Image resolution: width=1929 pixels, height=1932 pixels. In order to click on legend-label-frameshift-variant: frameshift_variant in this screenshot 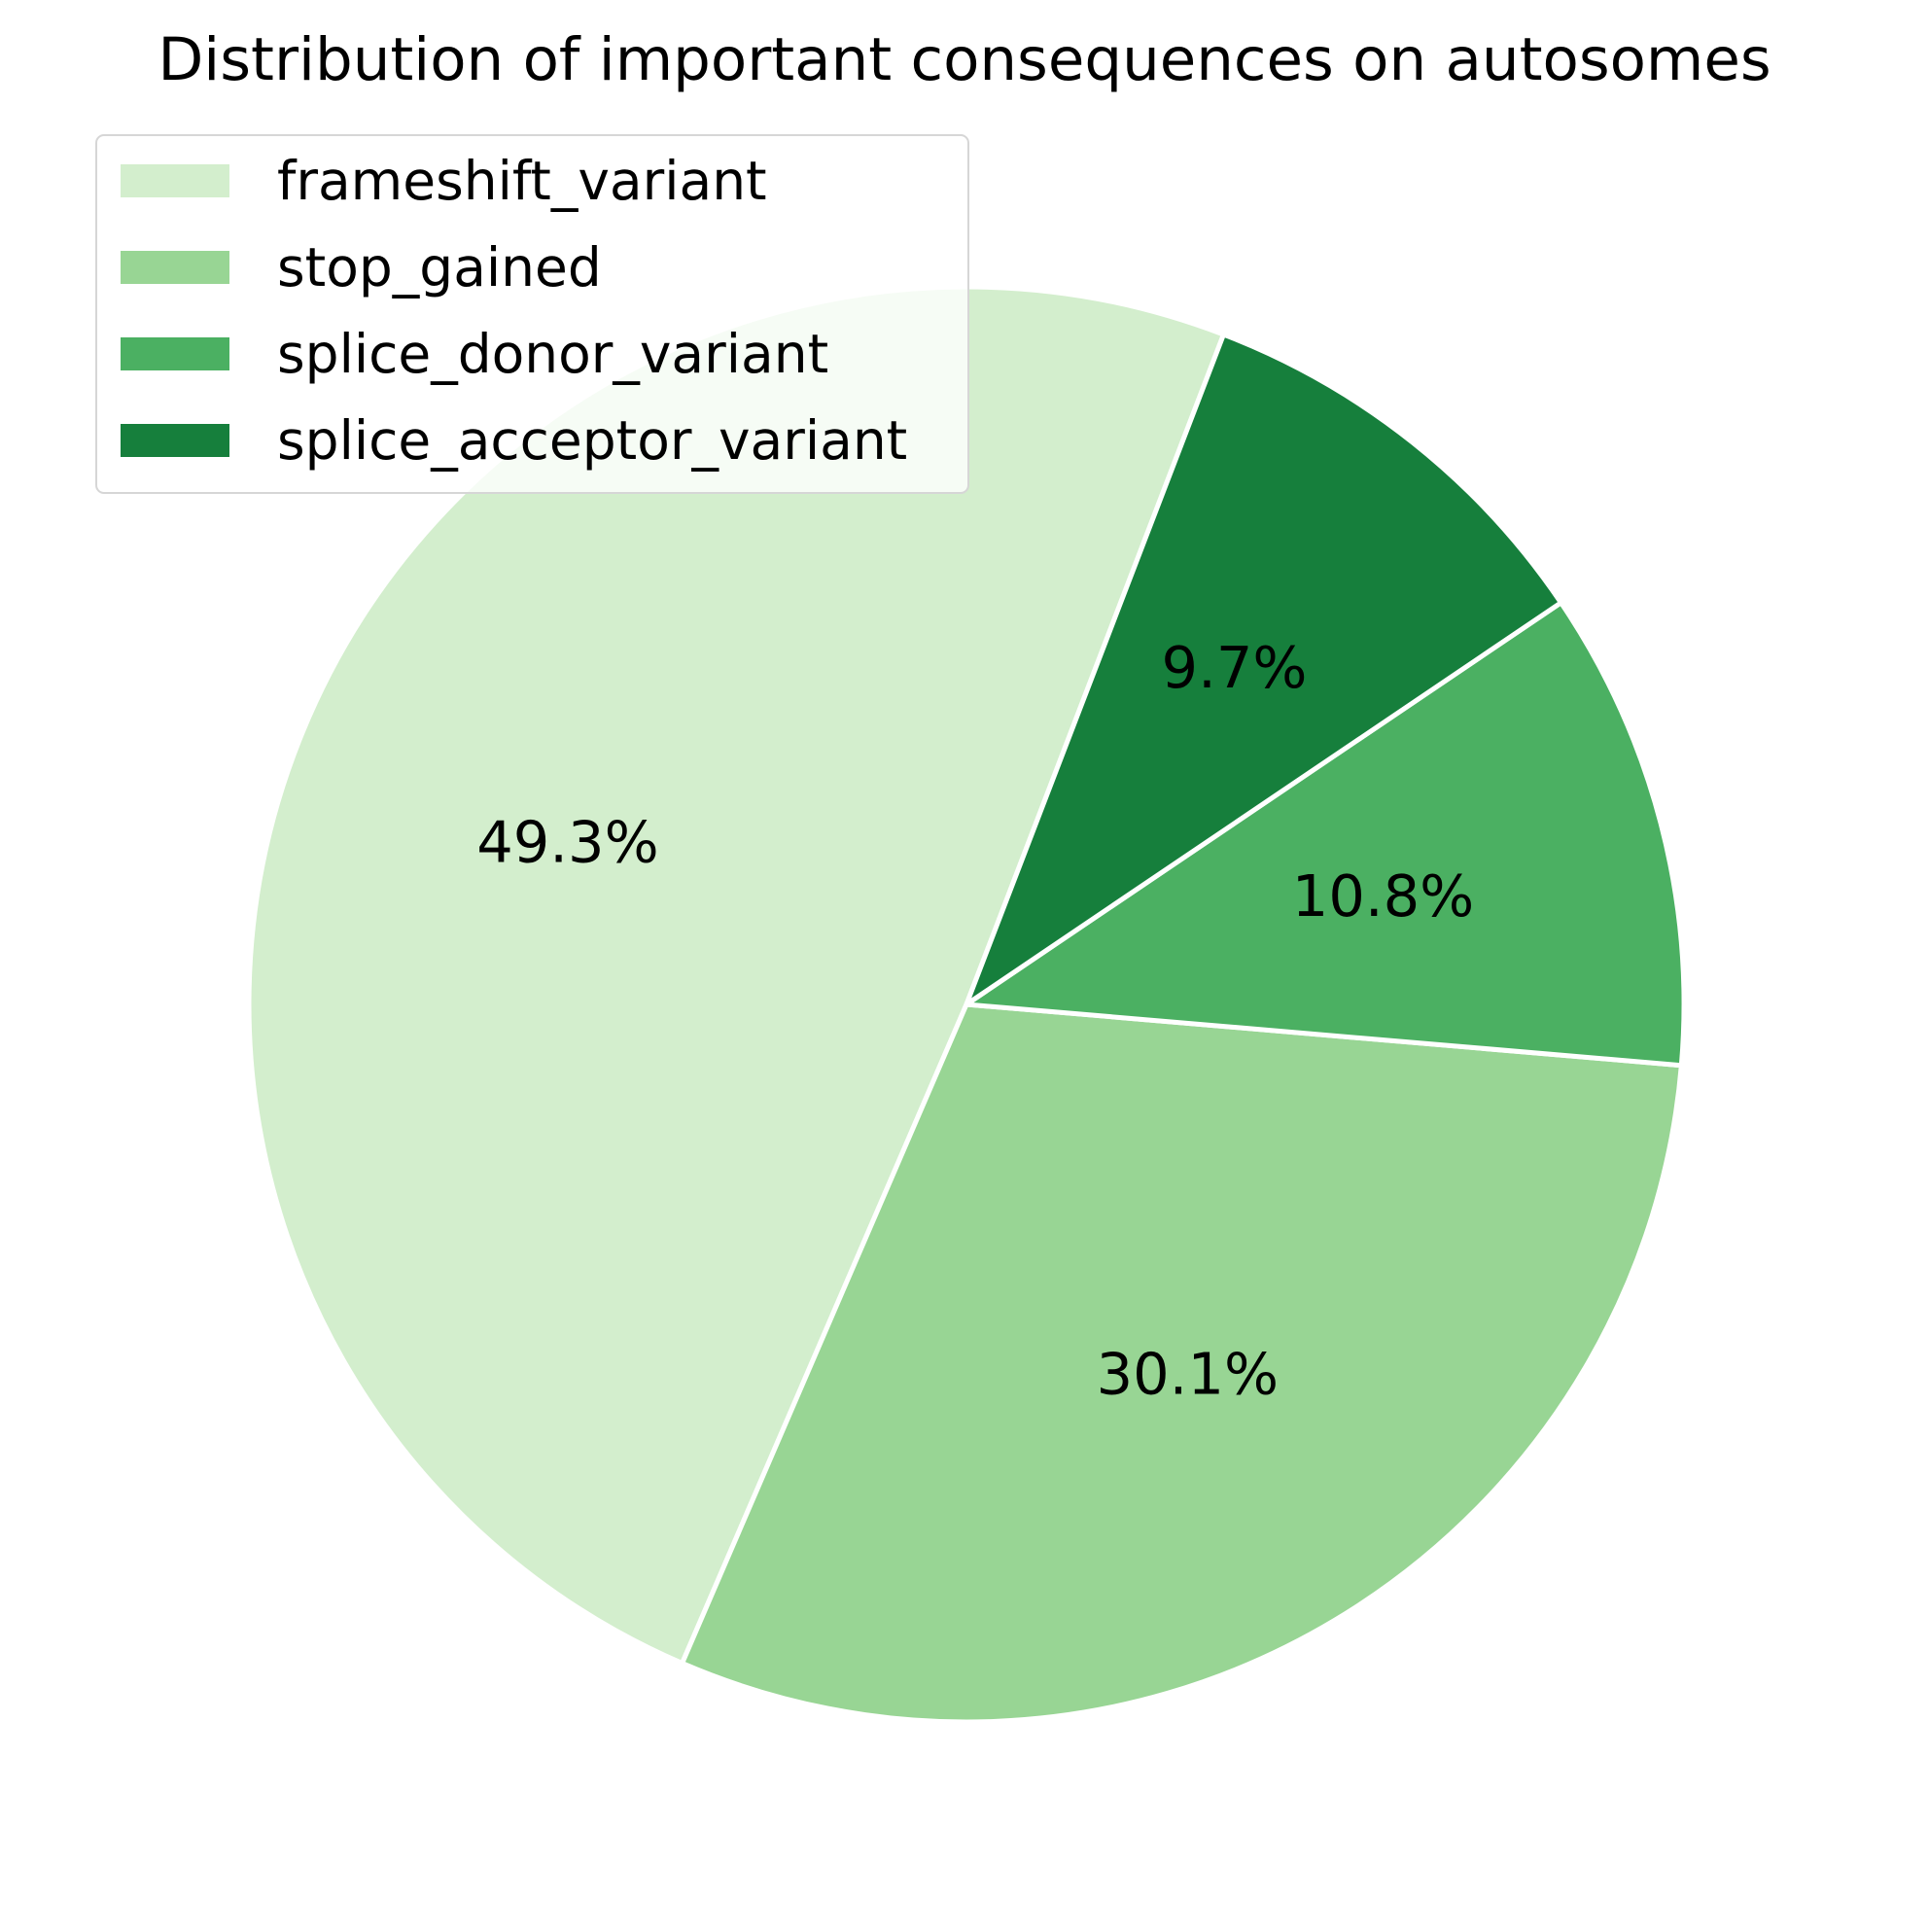, I will do `click(522, 181)`.